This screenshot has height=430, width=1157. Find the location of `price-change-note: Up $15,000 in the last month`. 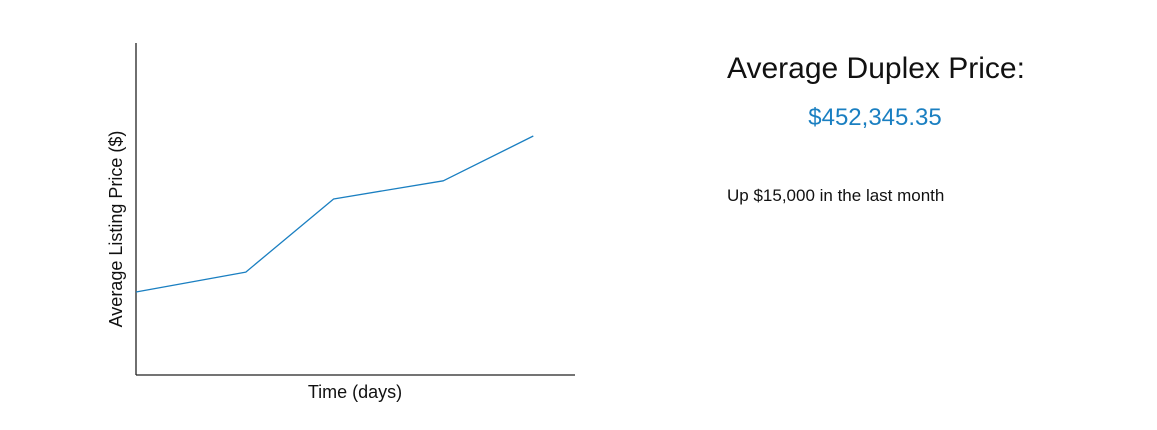

price-change-note: Up $15,000 in the last month is located at coordinates (836, 195).